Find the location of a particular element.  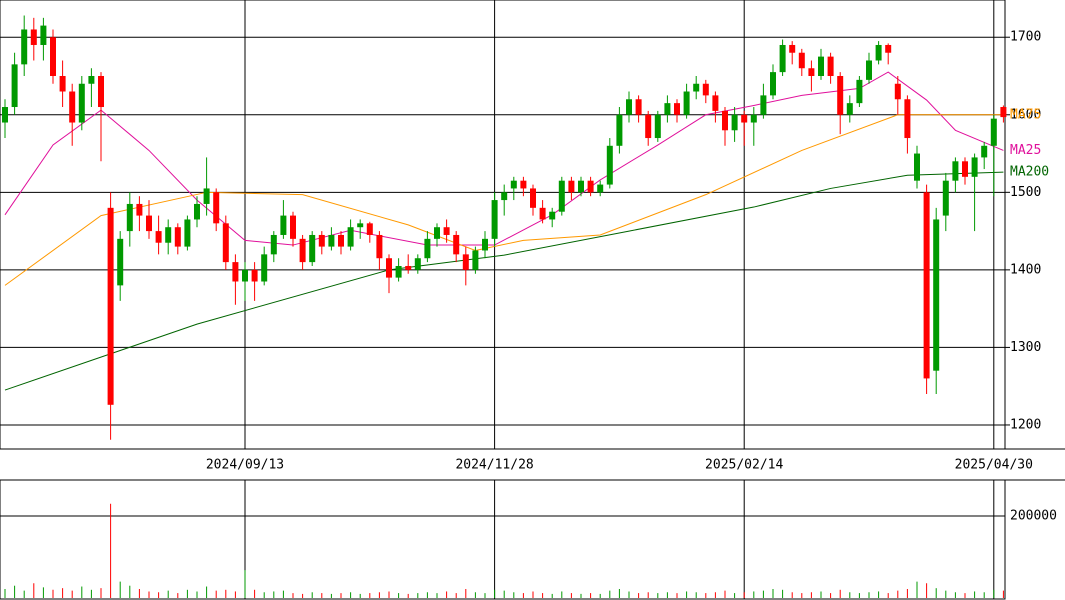

y-tick-label: 1300 is located at coordinates (1025, 347).